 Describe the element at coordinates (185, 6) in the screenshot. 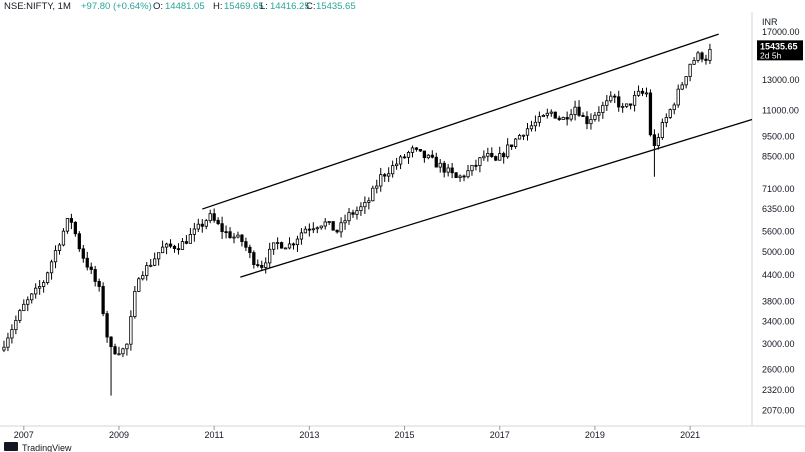

I see `open-value: 14481.05` at that location.